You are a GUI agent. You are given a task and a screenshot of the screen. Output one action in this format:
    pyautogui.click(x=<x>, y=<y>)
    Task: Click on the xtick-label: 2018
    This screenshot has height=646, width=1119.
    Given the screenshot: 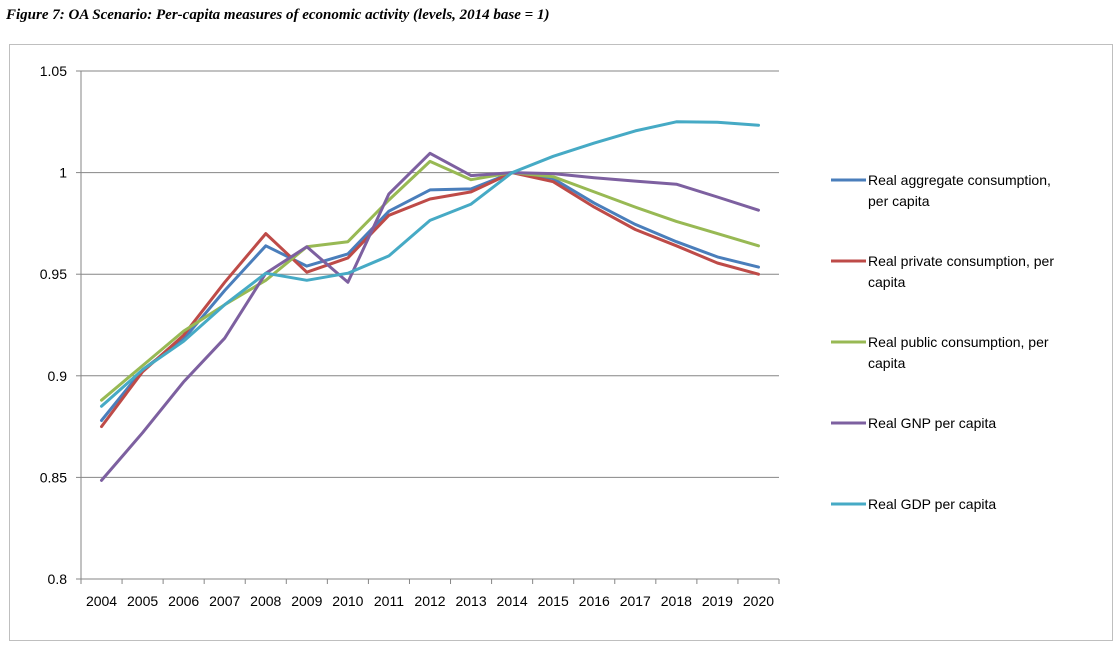 What is the action you would take?
    pyautogui.click(x=676, y=601)
    